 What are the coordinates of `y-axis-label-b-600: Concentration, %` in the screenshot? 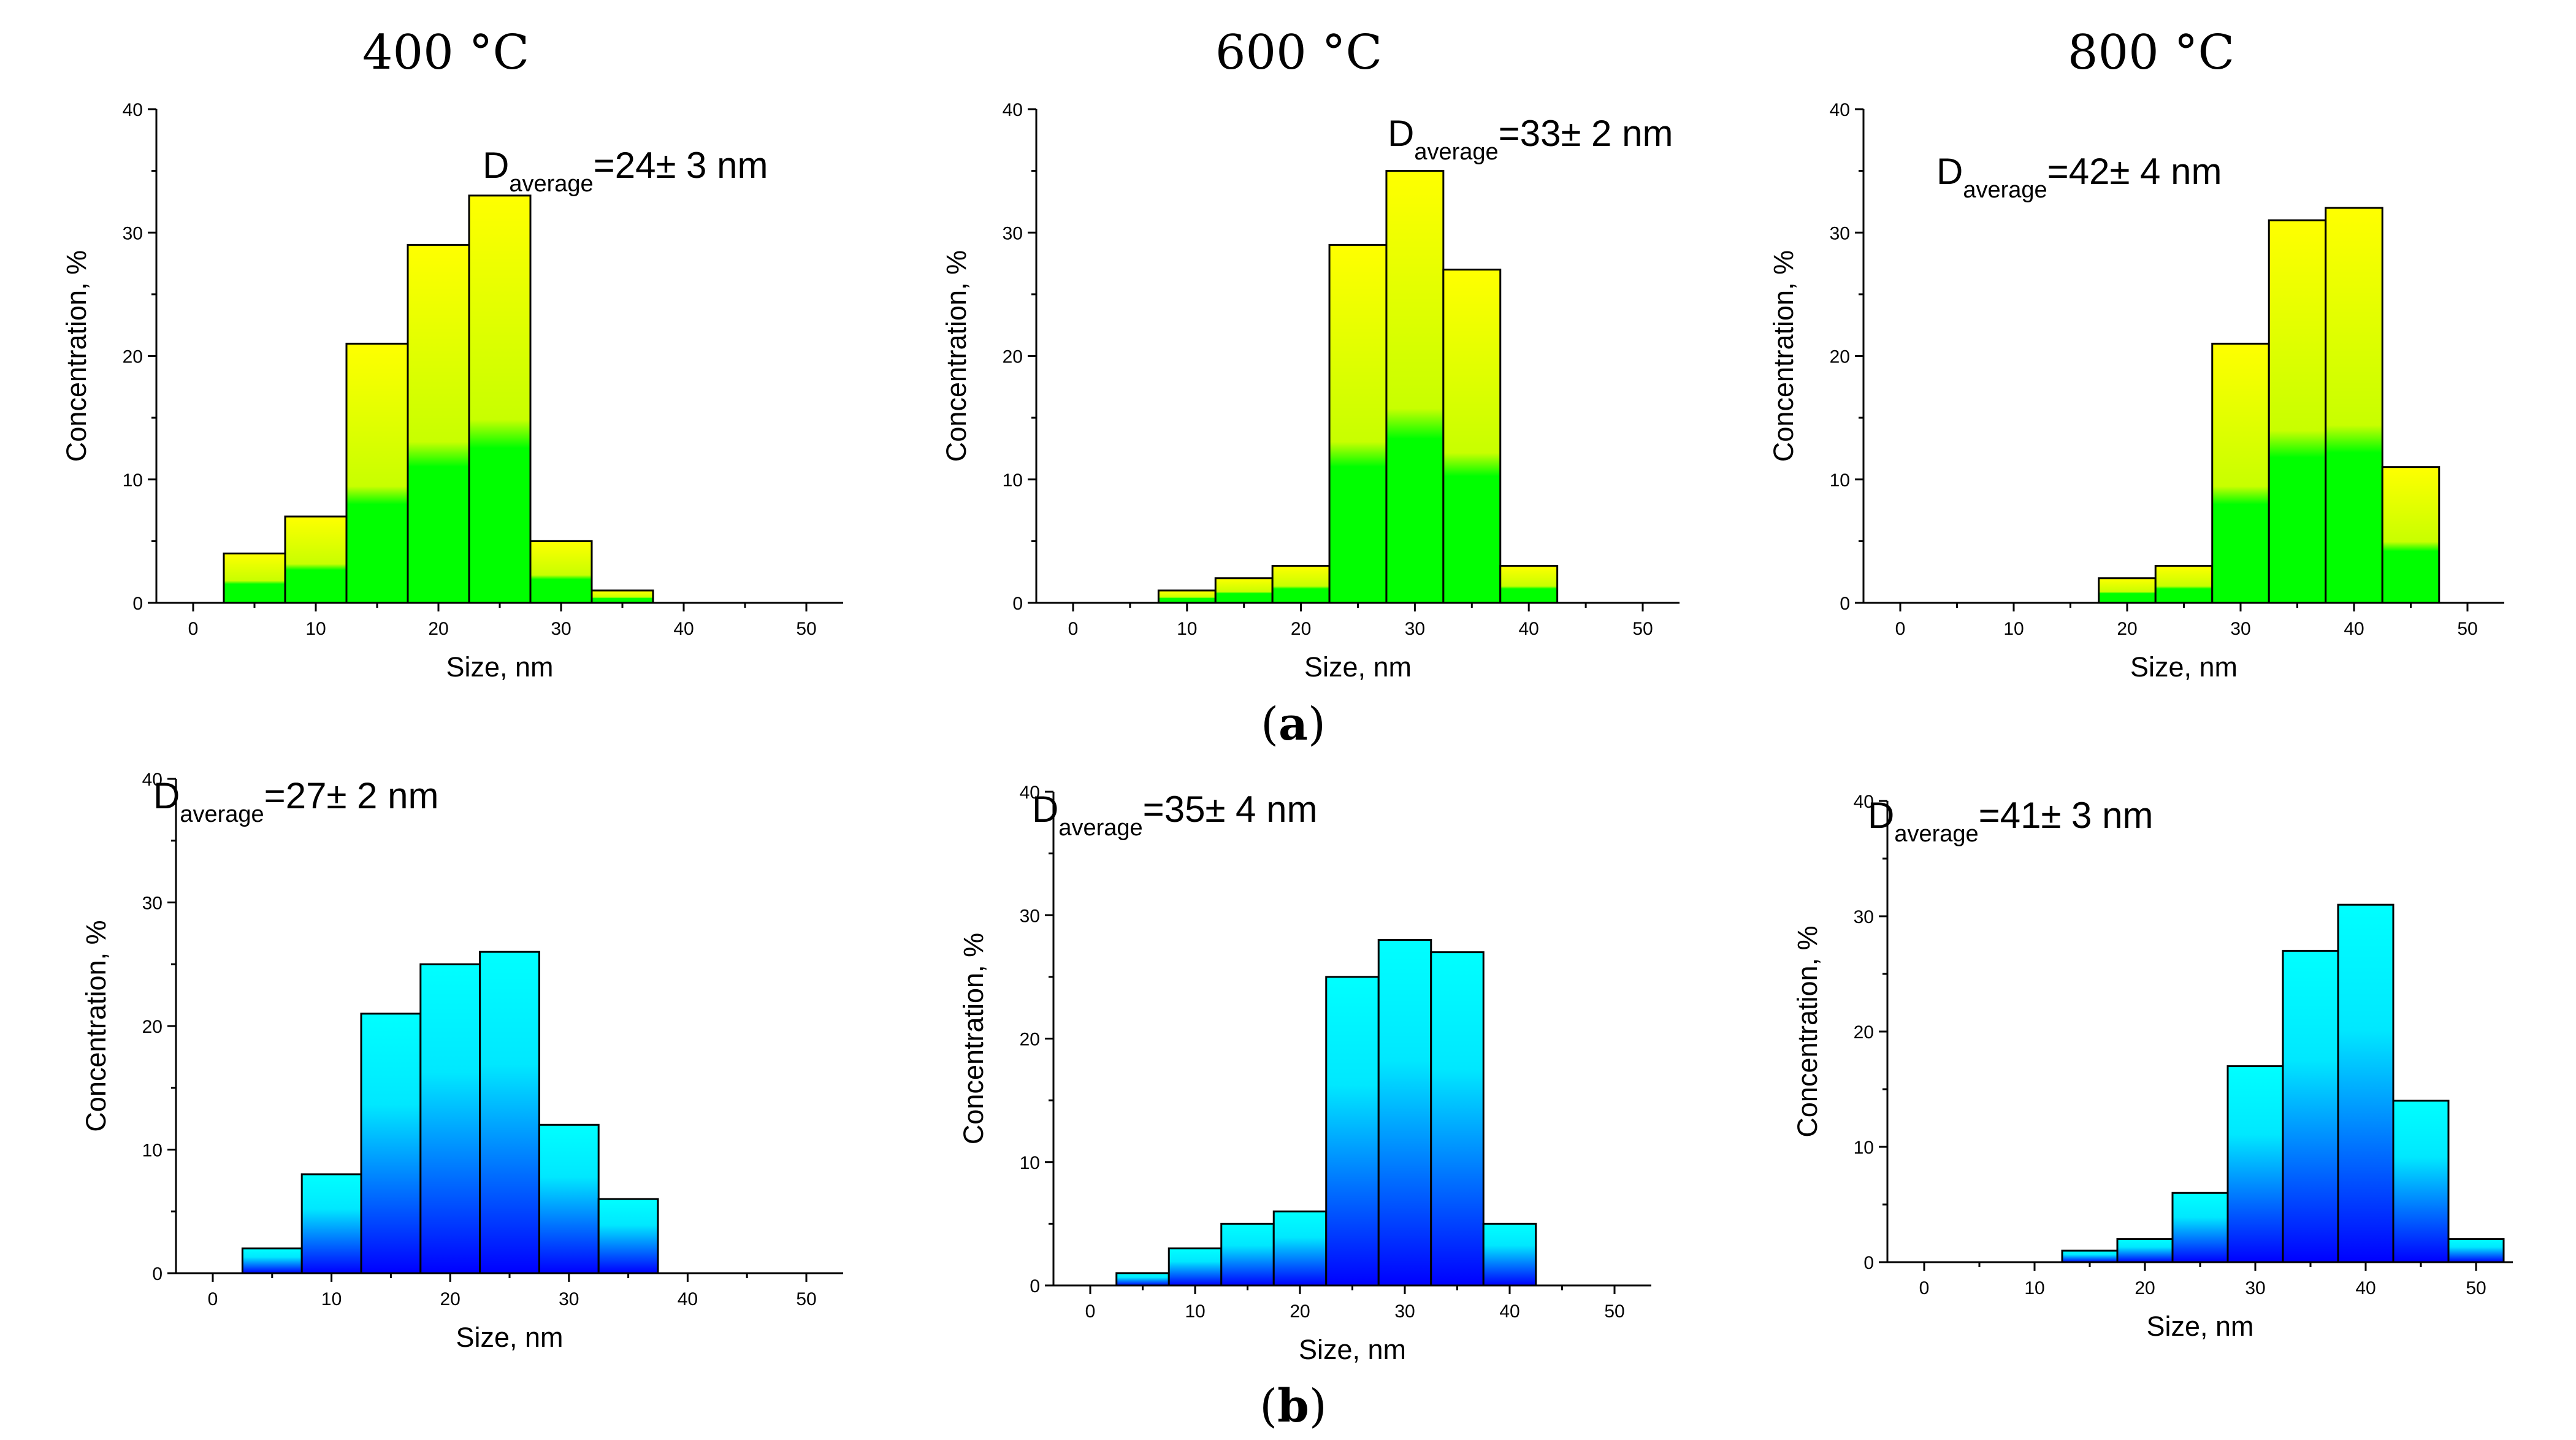 It's located at (973, 1038).